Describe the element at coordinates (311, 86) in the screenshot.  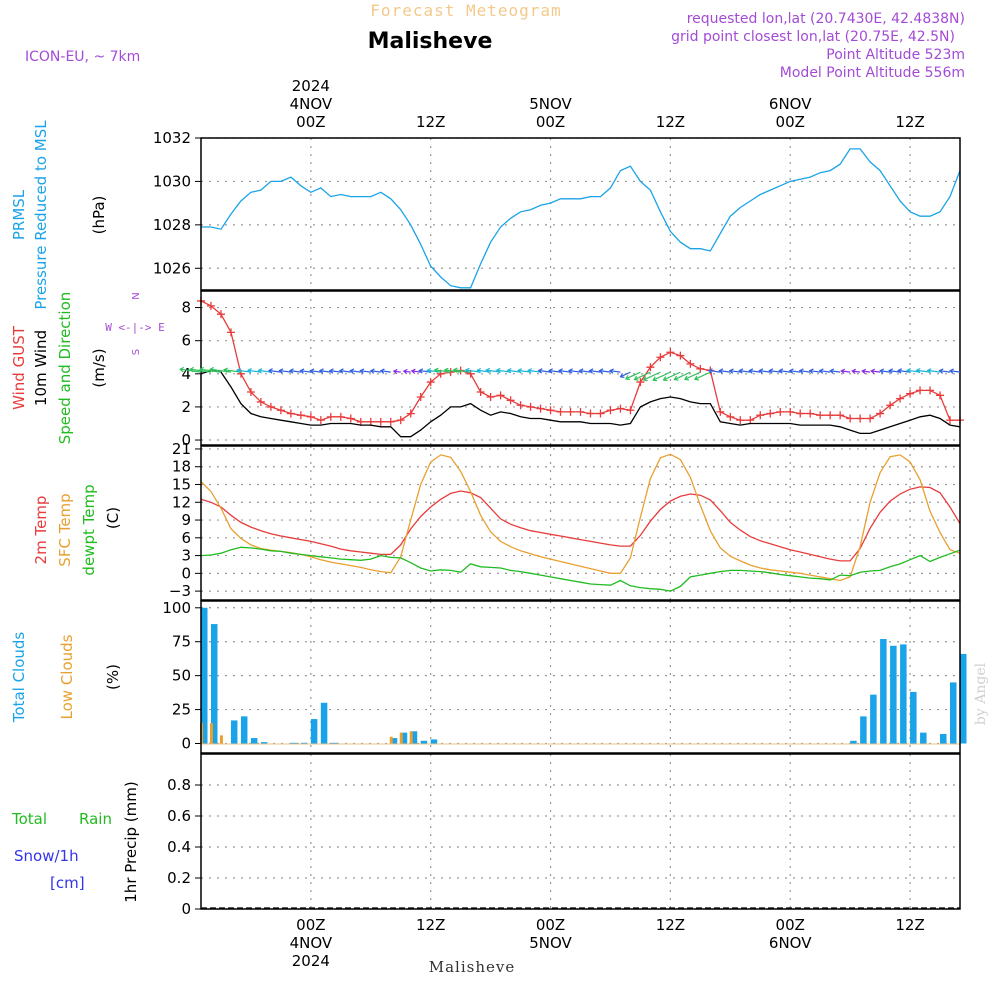
I see `top-time-label: 2024` at that location.